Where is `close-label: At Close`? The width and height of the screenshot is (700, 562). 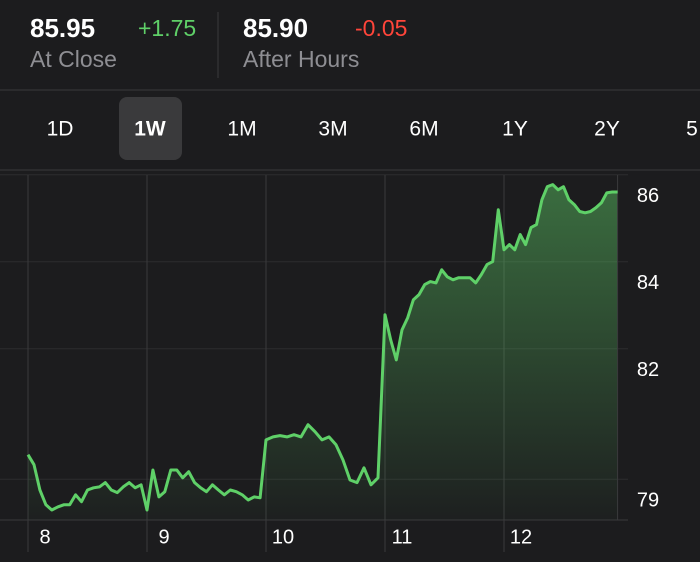
close-label: At Close is located at coordinates (73, 59).